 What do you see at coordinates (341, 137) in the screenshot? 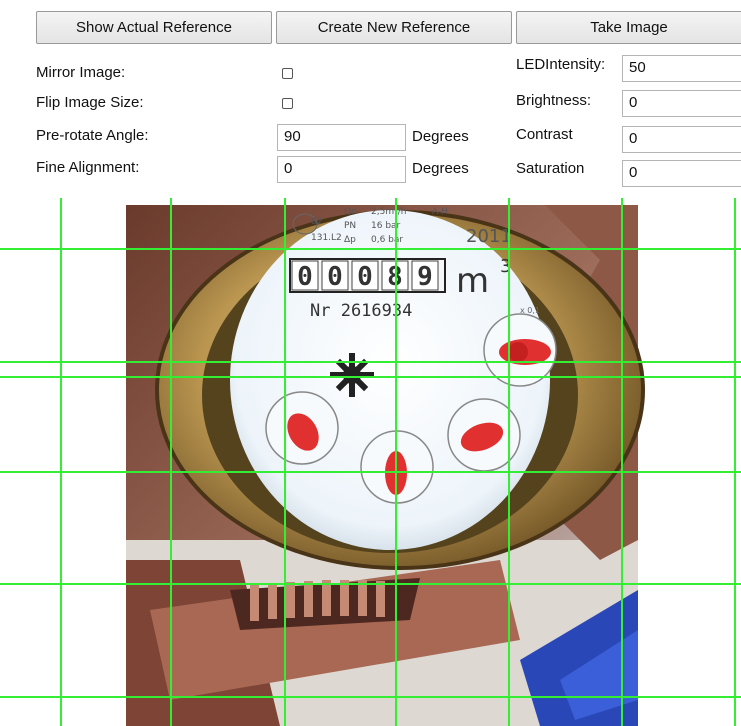
I see `pre-rotate-angle-input: 90` at bounding box center [341, 137].